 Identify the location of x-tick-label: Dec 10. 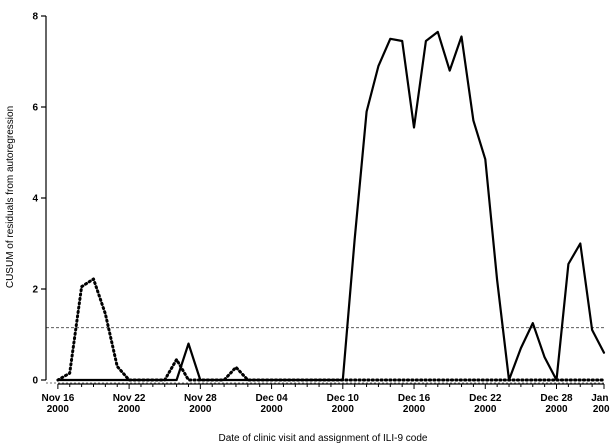
(343, 398).